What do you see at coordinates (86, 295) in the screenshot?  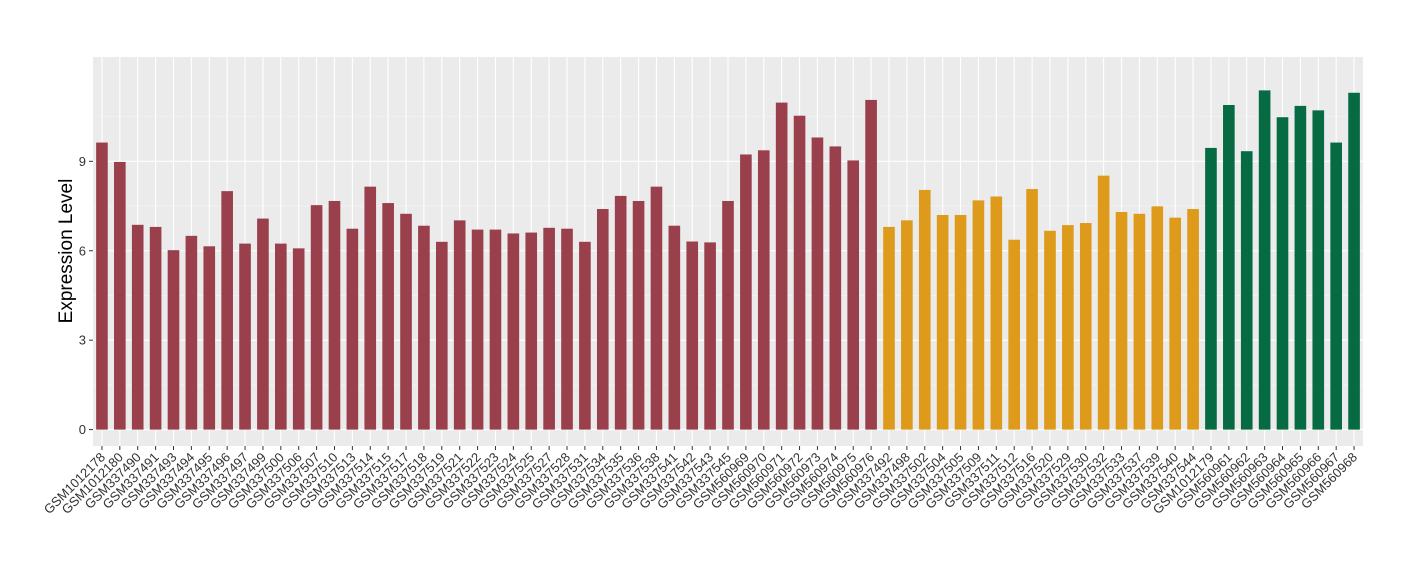 I see `y-axis: 0 3 6 9` at bounding box center [86, 295].